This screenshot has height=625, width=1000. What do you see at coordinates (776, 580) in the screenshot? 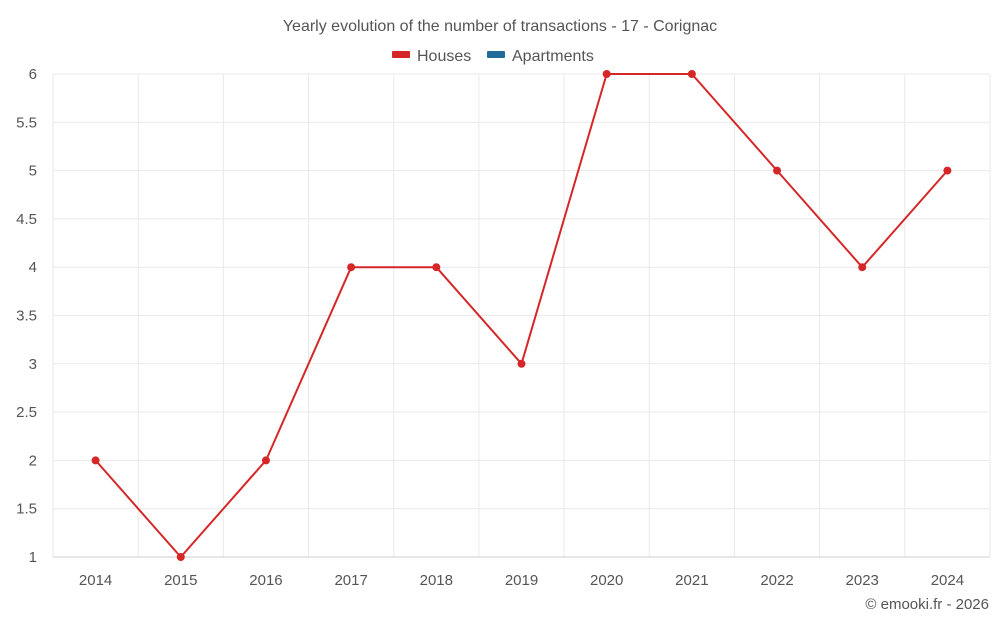
I see `x-tick-label: 2022` at bounding box center [776, 580].